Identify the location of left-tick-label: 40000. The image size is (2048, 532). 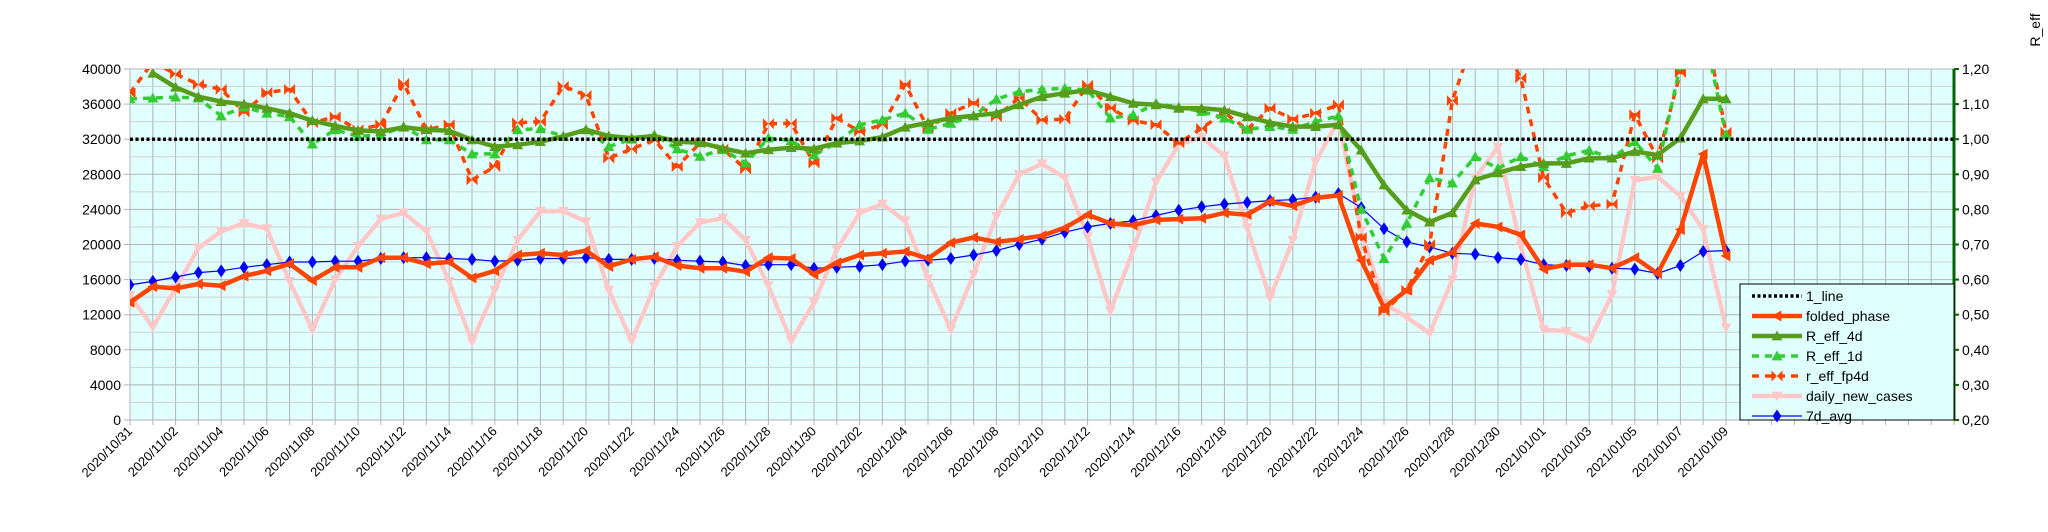
(101, 69).